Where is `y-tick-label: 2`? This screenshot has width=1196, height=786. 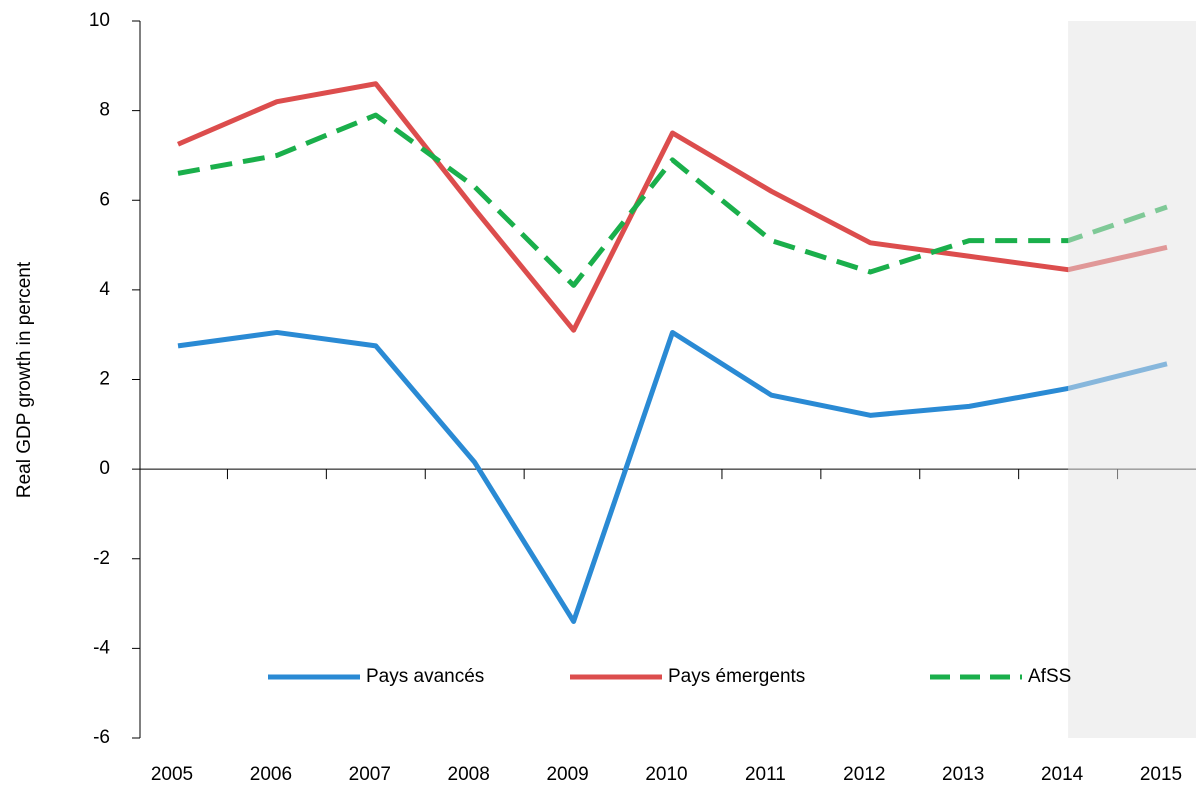 y-tick-label: 2 is located at coordinates (104, 379).